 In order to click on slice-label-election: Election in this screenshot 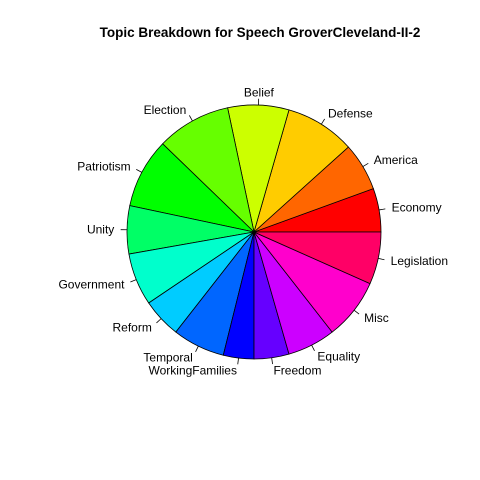, I will do `click(165, 110)`.